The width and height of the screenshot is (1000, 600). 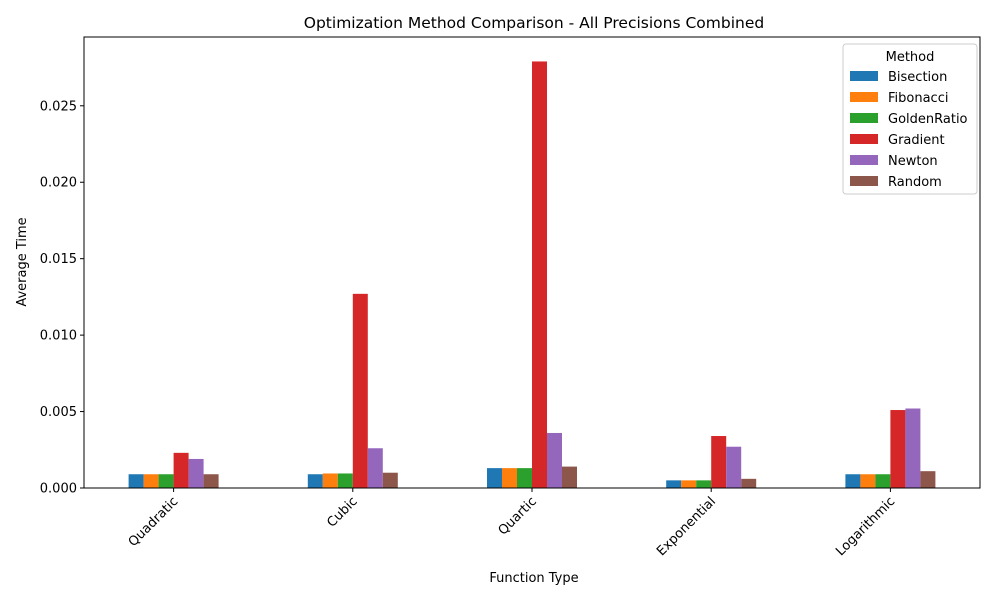 I want to click on bar-bisection-logarithmic, so click(x=853, y=481).